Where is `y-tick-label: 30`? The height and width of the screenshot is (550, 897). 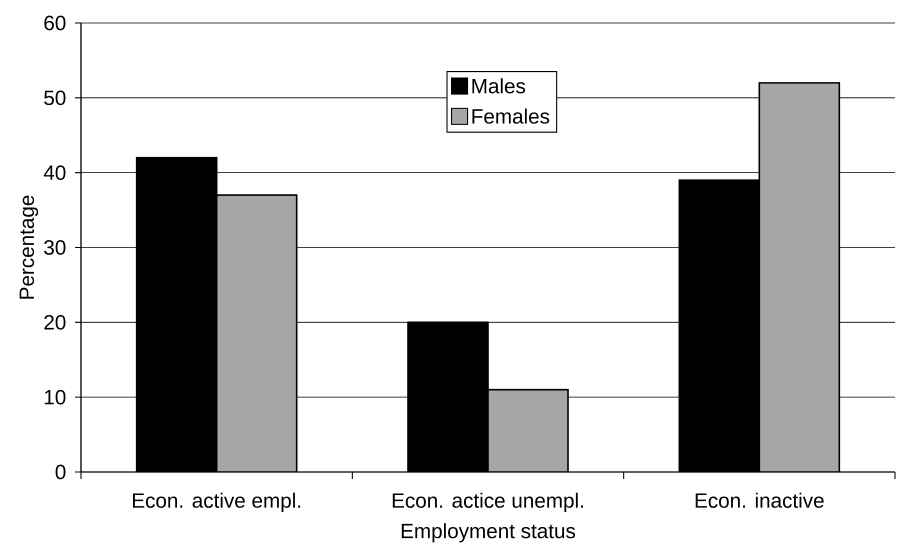 y-tick-label: 30 is located at coordinates (55, 247).